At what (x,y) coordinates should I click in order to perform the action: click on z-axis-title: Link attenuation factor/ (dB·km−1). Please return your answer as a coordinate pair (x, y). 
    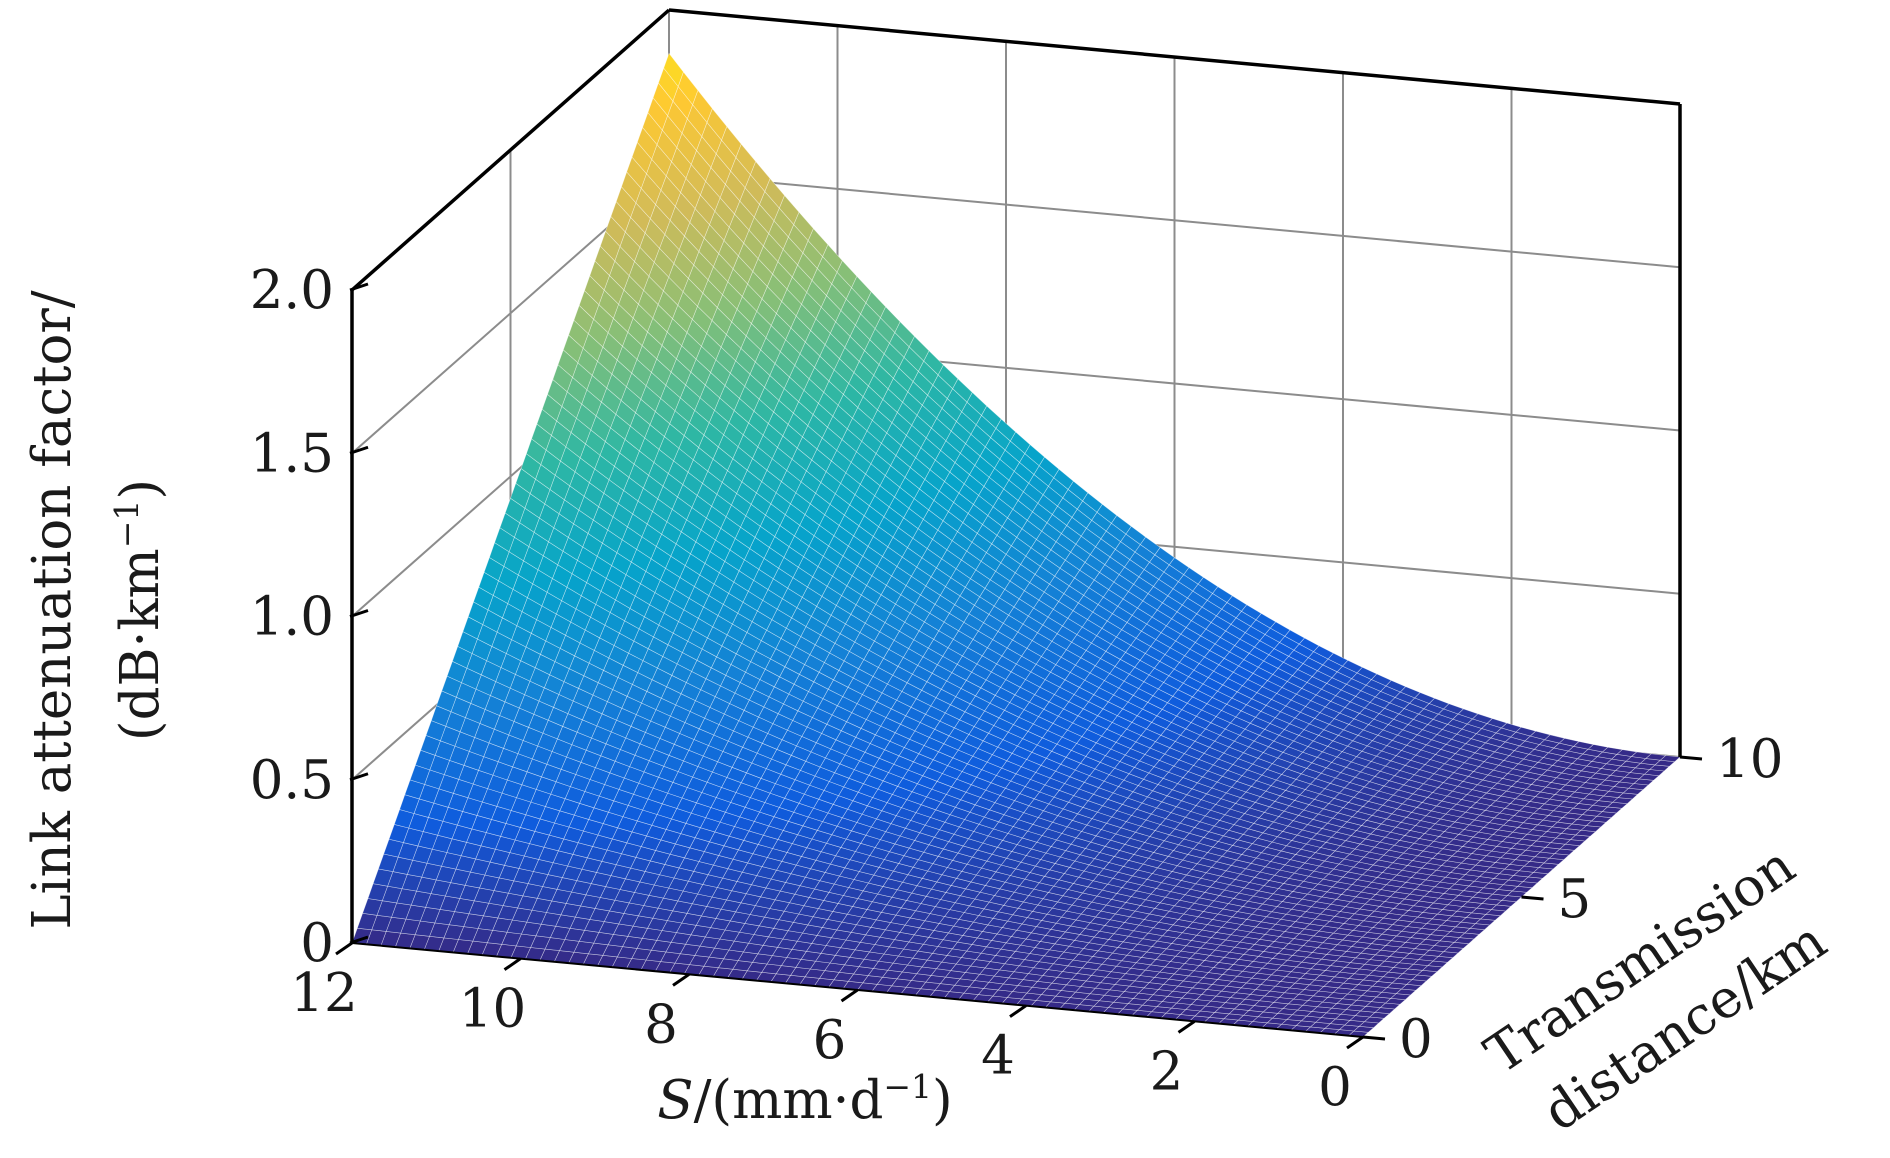
    Looking at the image, I should click on (96, 609).